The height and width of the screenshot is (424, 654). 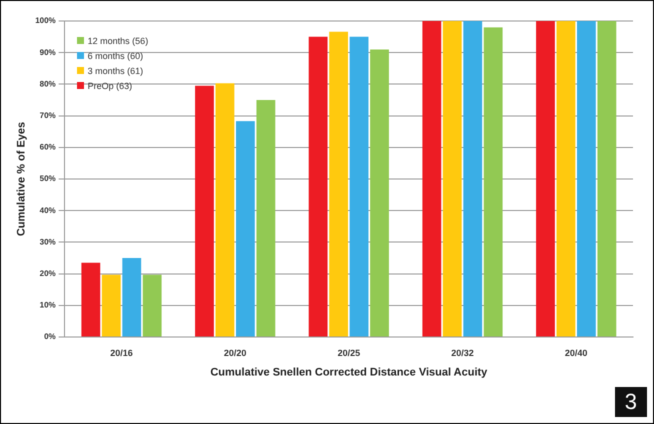 I want to click on legend-label: 6 months (60), so click(x=116, y=55).